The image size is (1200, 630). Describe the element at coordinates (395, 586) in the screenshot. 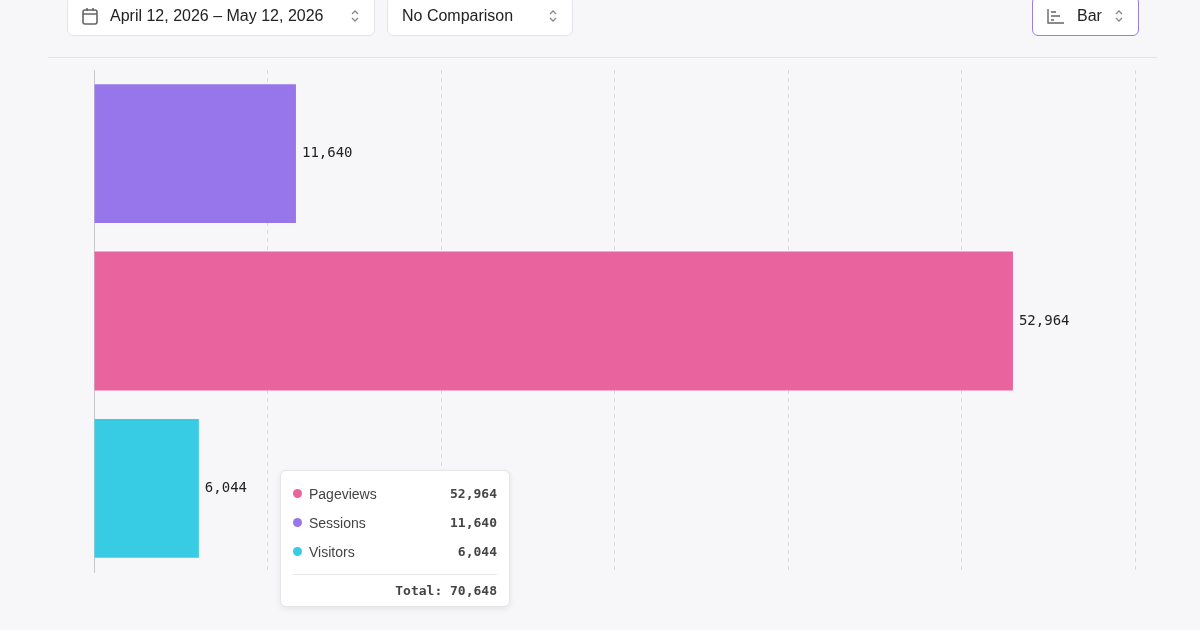

I see `text: Total: 70,648` at that location.